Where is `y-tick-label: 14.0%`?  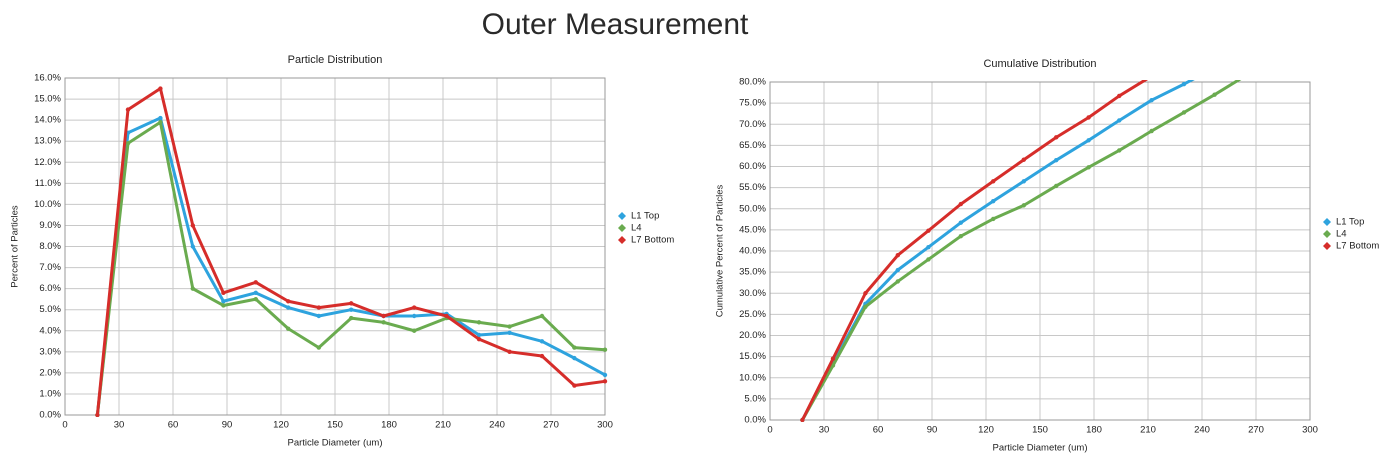
y-tick-label: 14.0% is located at coordinates (47, 120).